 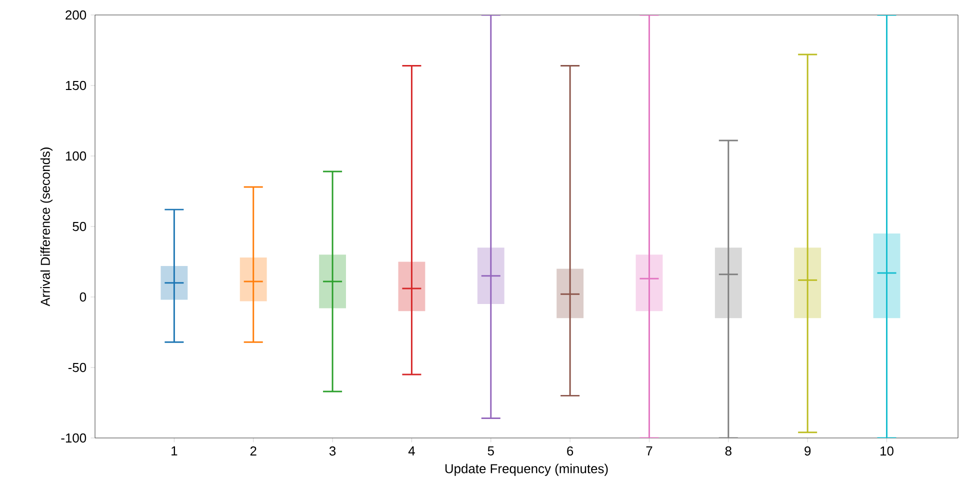 I want to click on x-tick-label: 2, so click(x=253, y=451).